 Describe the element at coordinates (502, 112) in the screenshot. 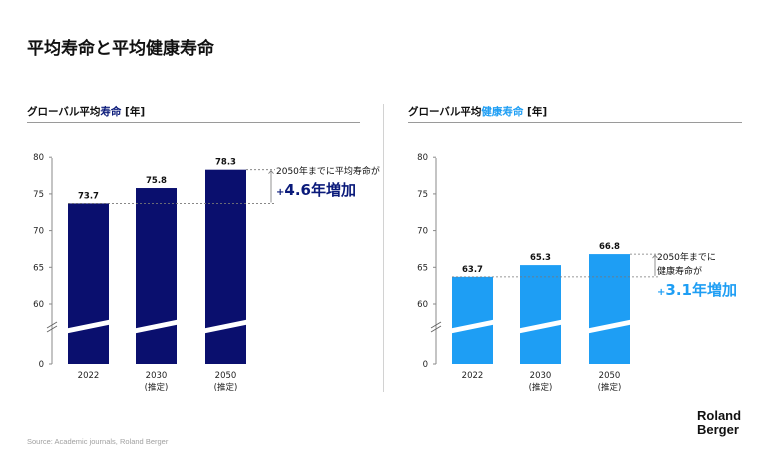

I see `chart-title-highlight: 健康寿命` at that location.